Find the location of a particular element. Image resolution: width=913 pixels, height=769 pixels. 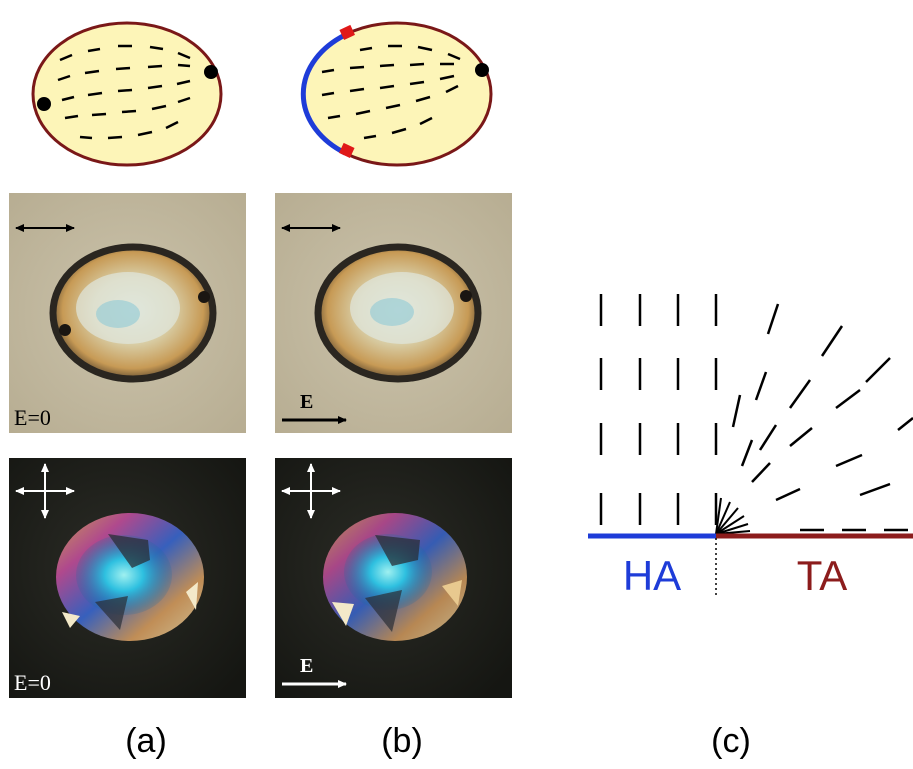

homeotropic-anchoring-arc-b is located at coordinates (323, 94).